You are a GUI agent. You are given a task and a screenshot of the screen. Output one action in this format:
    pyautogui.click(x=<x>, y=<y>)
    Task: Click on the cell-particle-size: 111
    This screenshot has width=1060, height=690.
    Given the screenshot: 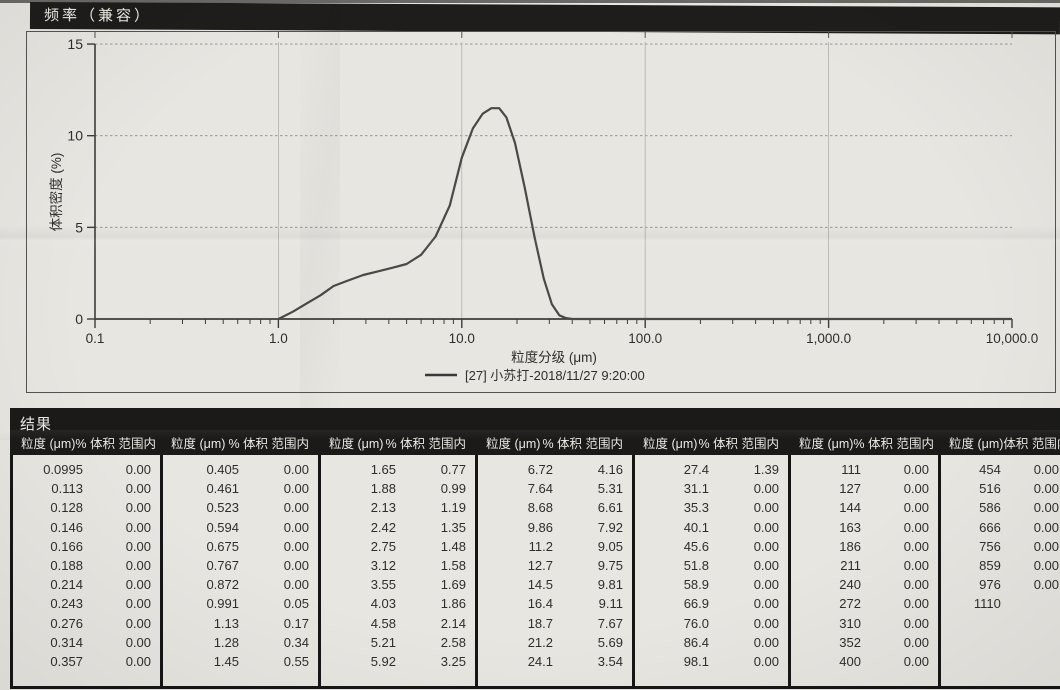 What is the action you would take?
    pyautogui.click(x=851, y=469)
    